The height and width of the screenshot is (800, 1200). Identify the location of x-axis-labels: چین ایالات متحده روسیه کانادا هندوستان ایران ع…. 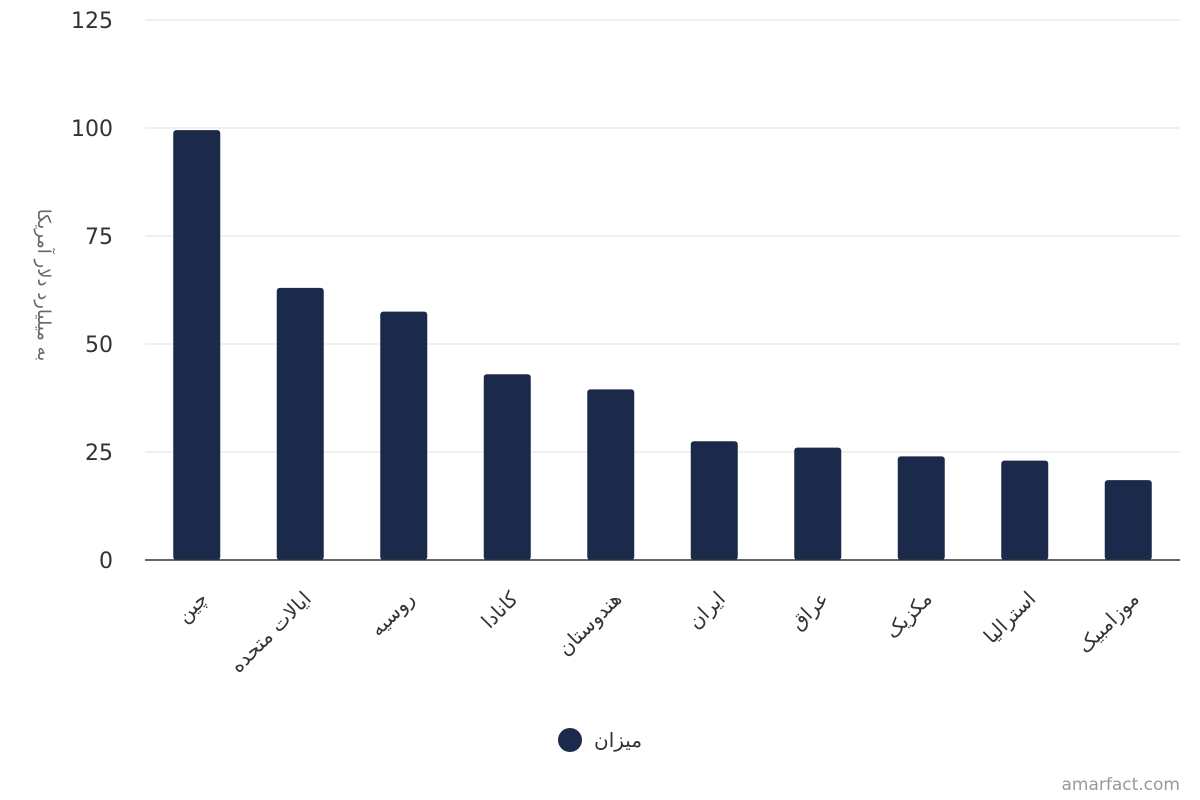
(658, 631).